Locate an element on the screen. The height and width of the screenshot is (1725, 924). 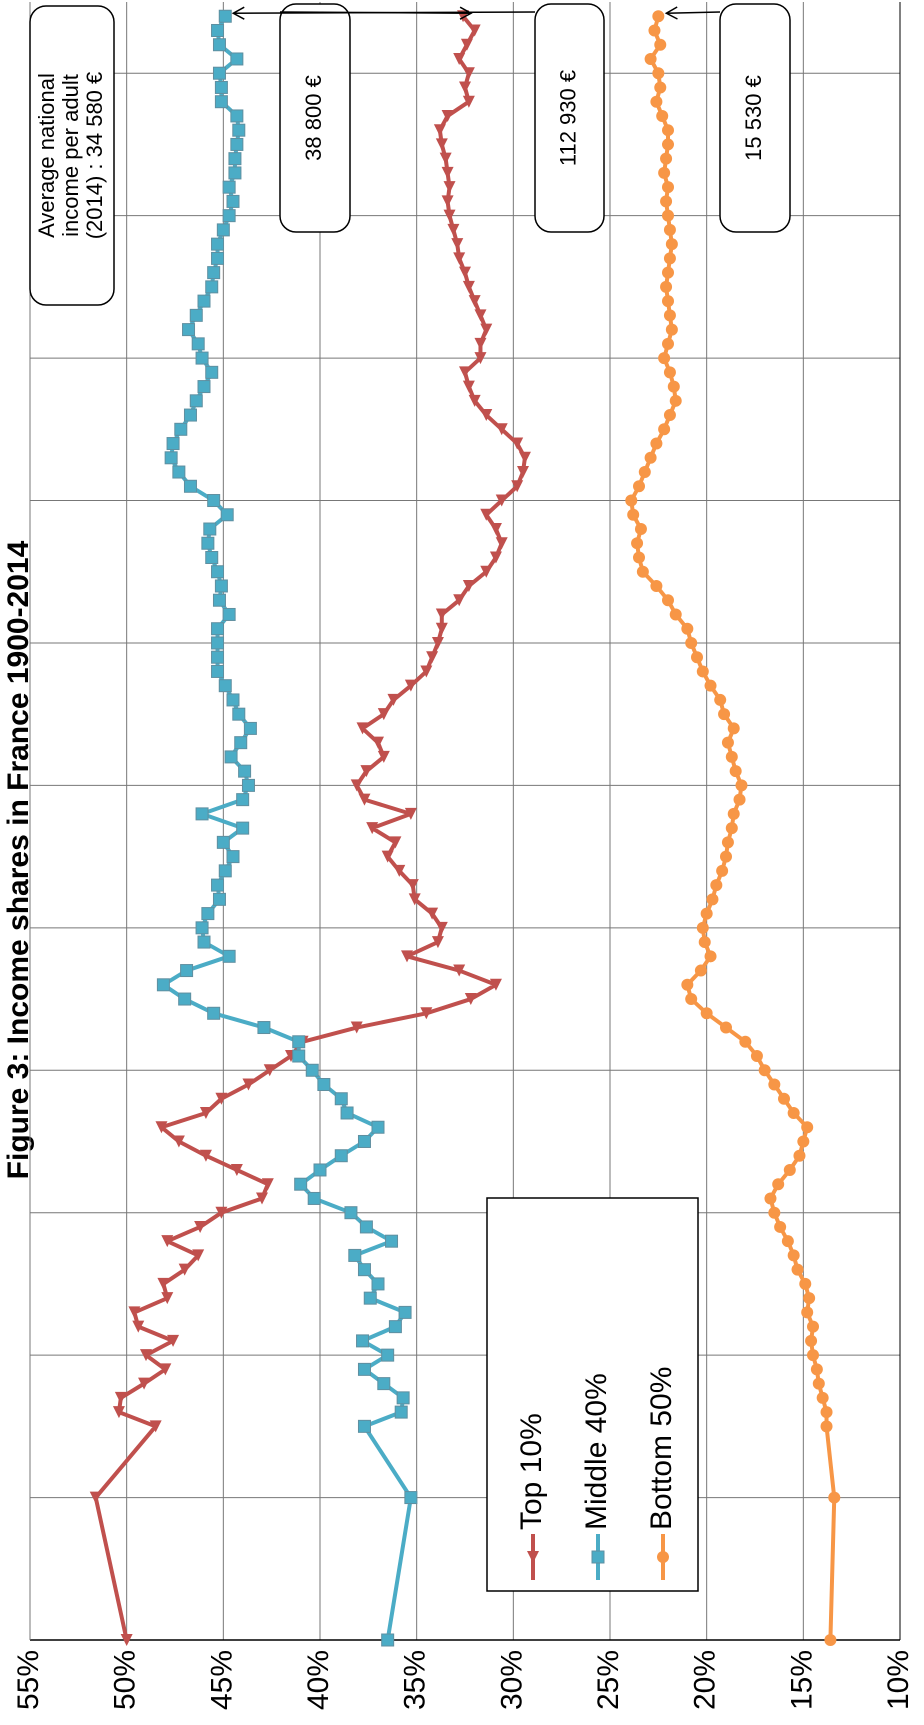
y-tick-label: 30% is located at coordinates (511, 1680).